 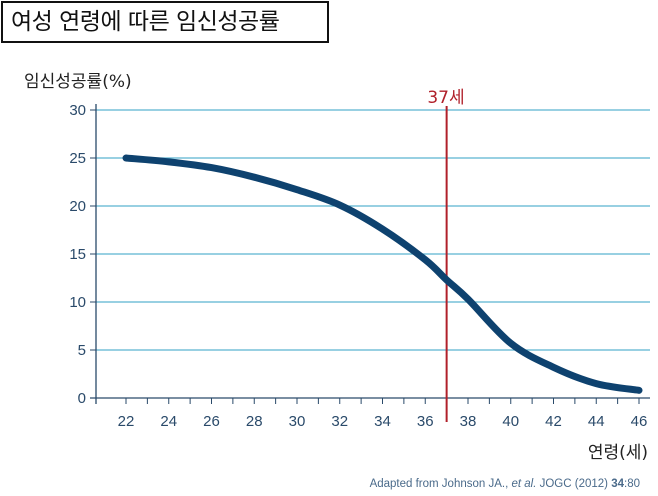 I want to click on x-tick-label: 28, so click(x=254, y=421).